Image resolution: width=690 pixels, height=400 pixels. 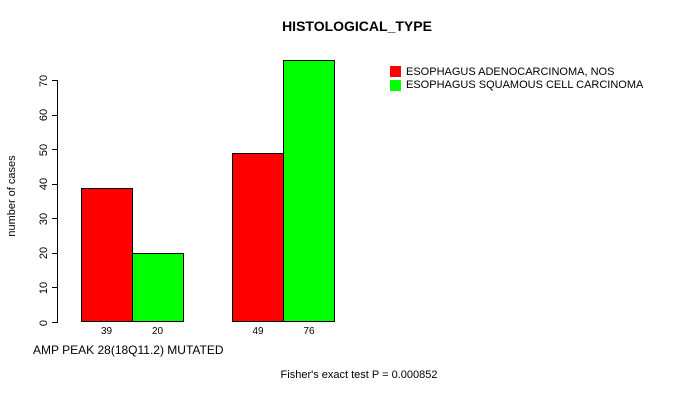 I want to click on bar-value-label: 49, so click(x=258, y=331).